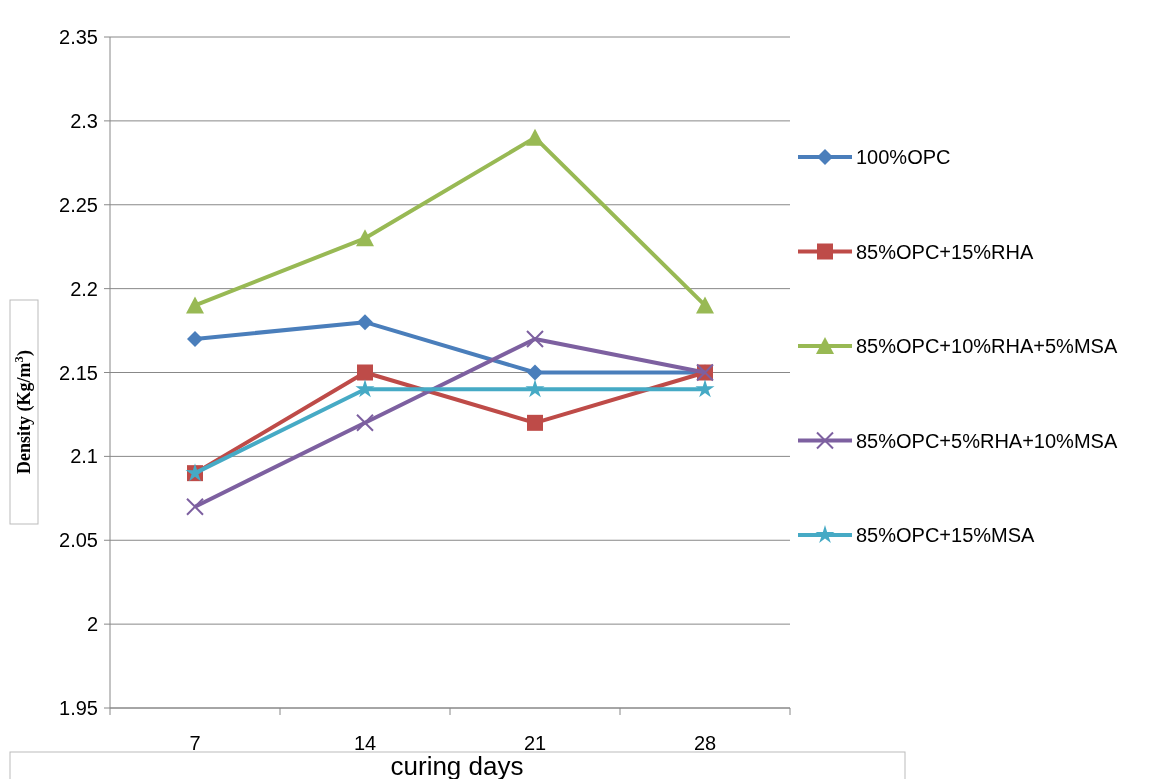  I want to click on y-tick-label: 2.35, so click(78, 37).